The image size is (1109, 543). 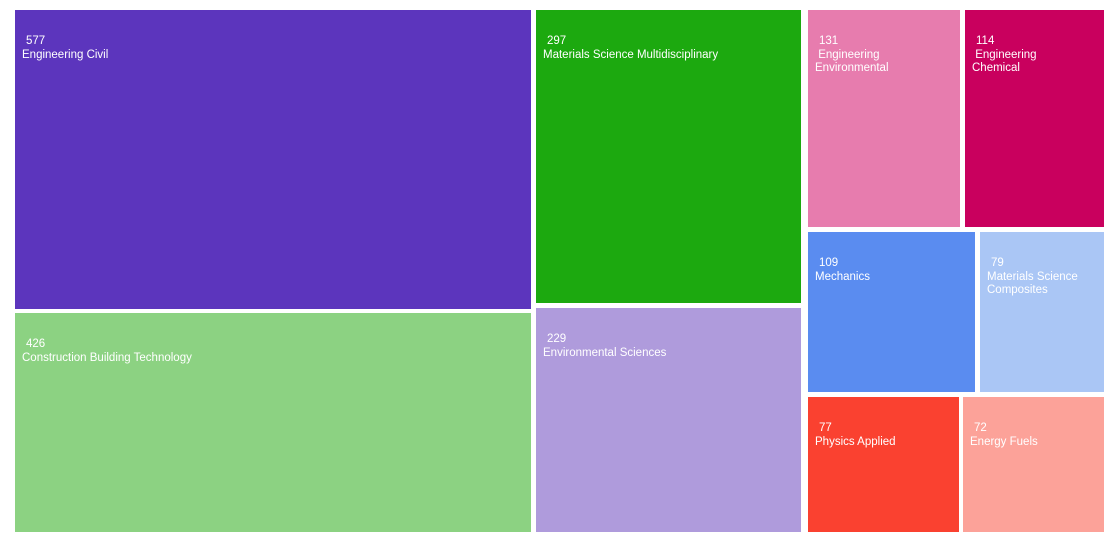 What do you see at coordinates (36, 41) in the screenshot?
I see `tile-value: 577` at bounding box center [36, 41].